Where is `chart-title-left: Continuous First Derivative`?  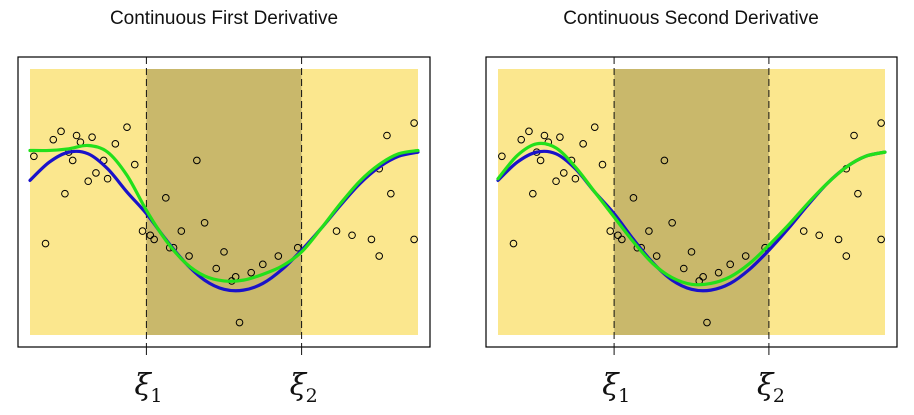
chart-title-left: Continuous First Derivative is located at coordinates (224, 18).